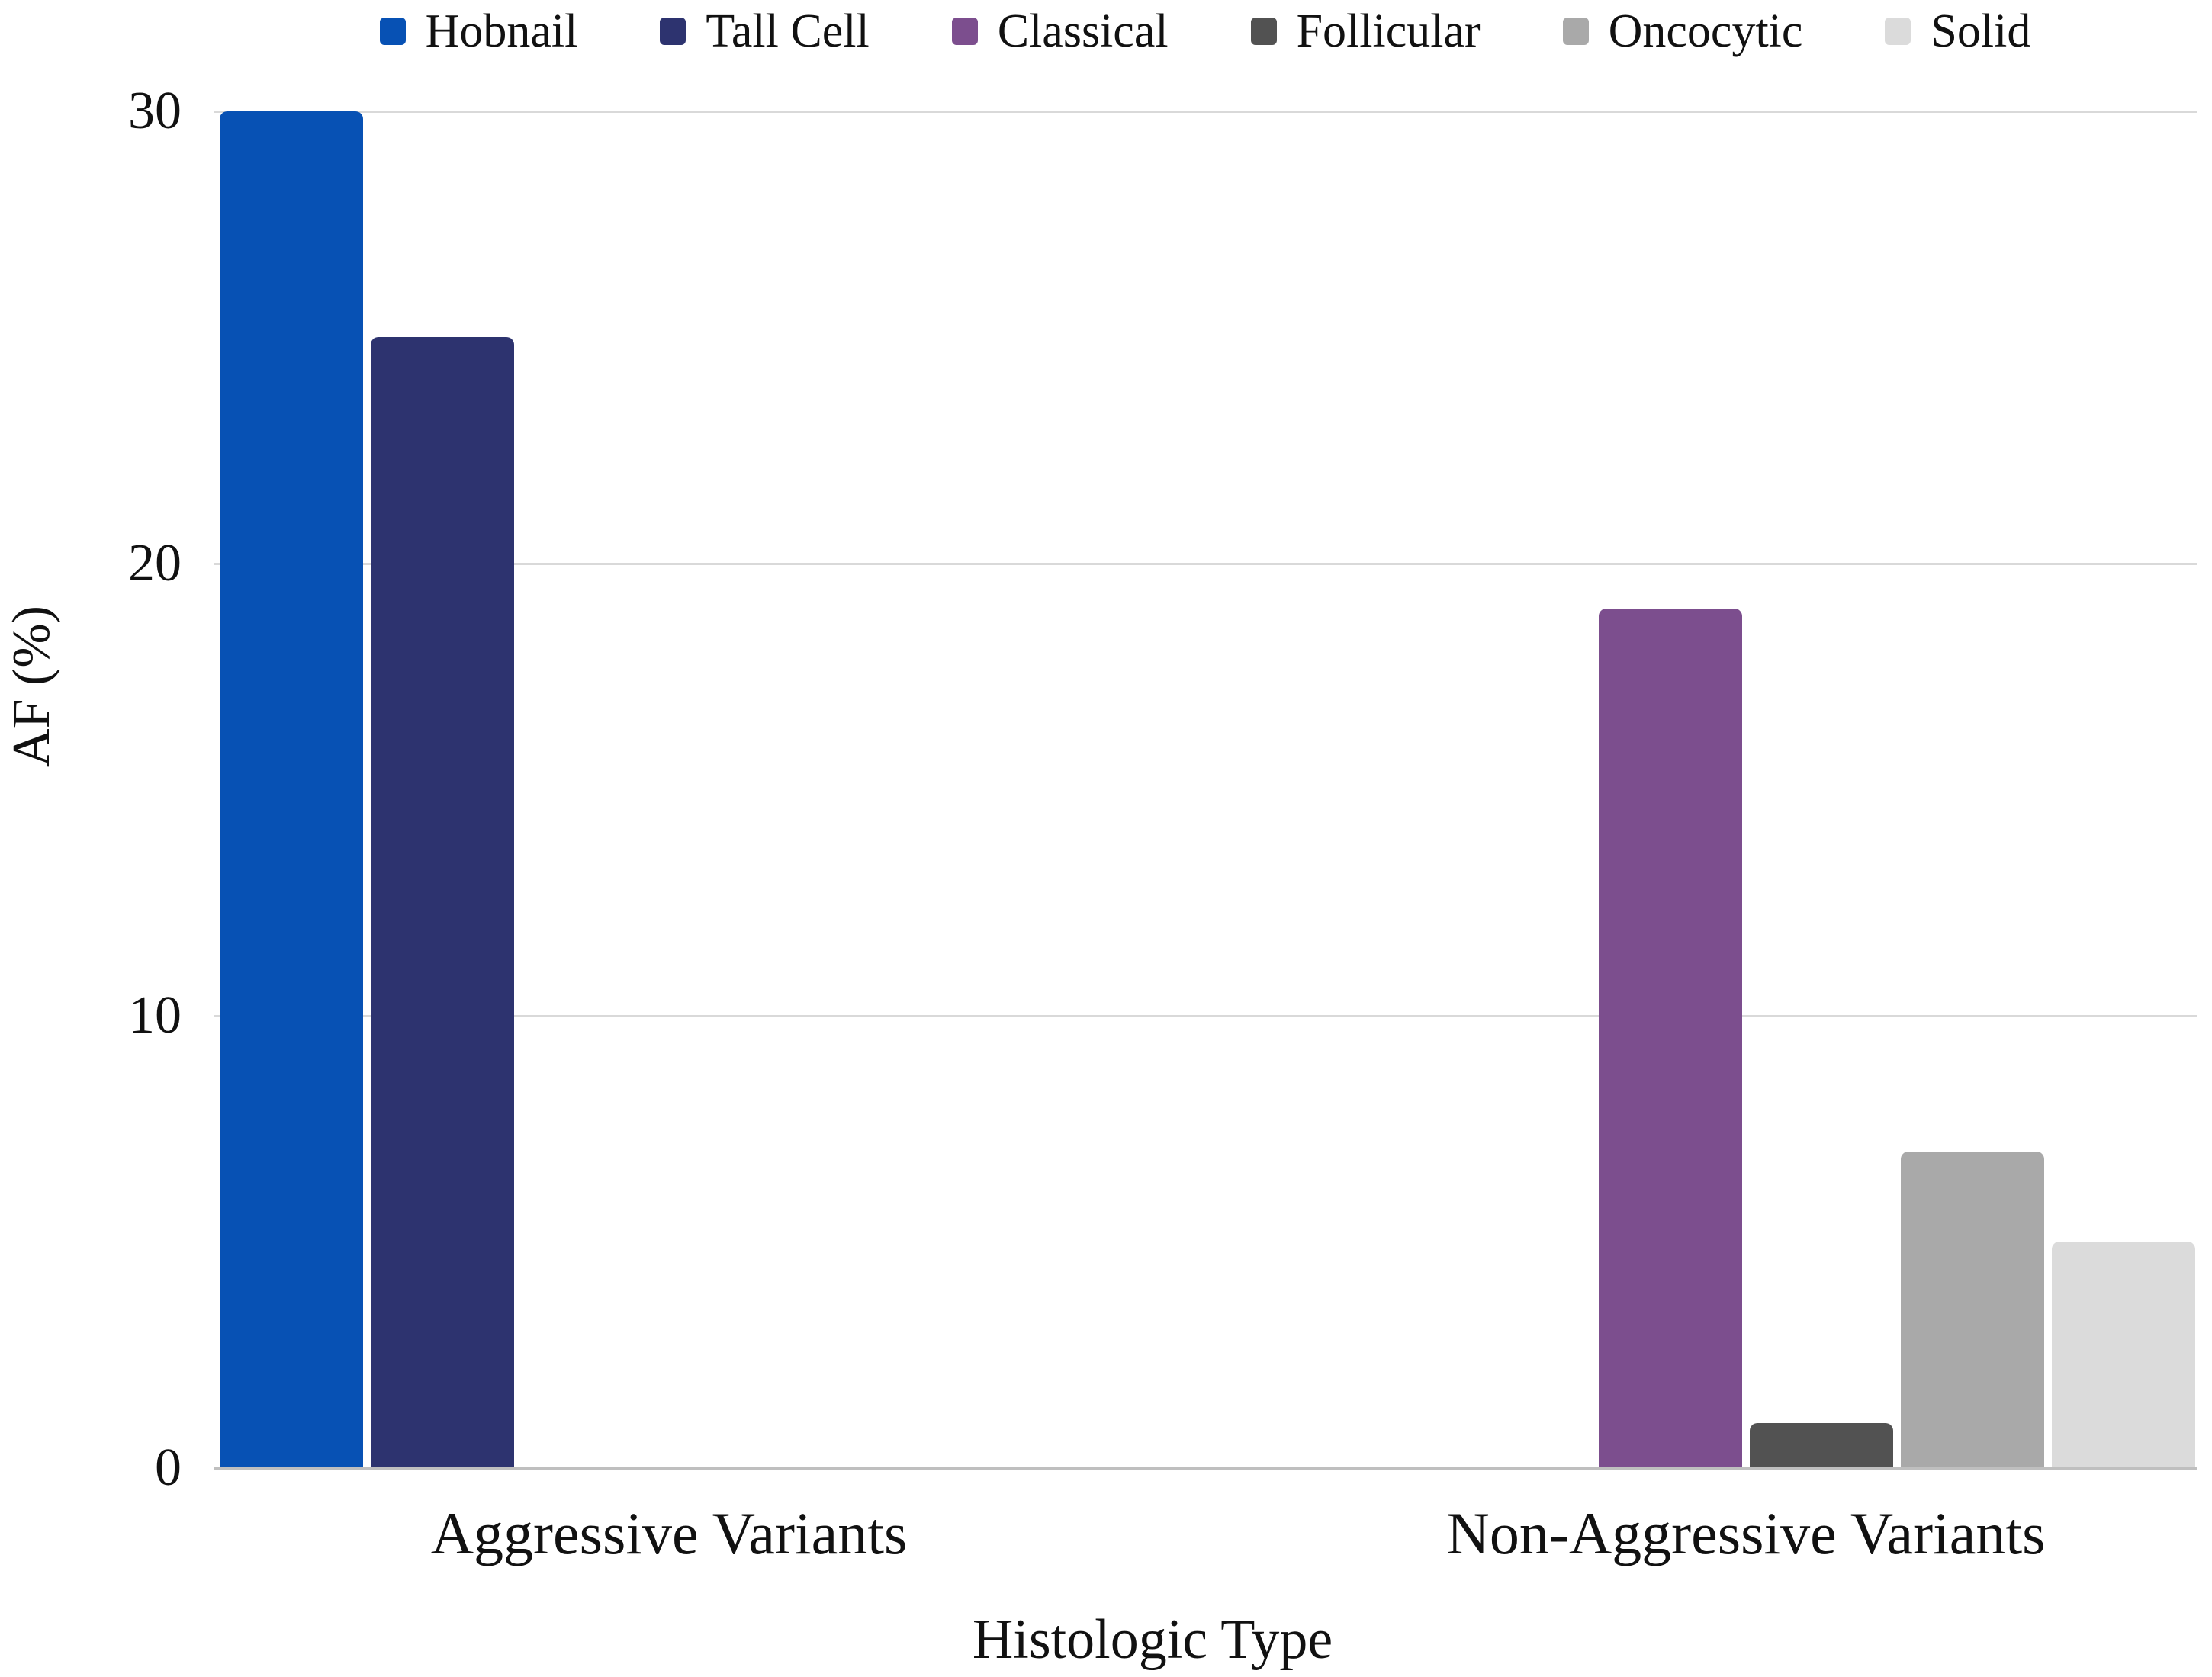 The image size is (2212, 1677). I want to click on x-axis-title: Histologic Type, so click(1152, 1639).